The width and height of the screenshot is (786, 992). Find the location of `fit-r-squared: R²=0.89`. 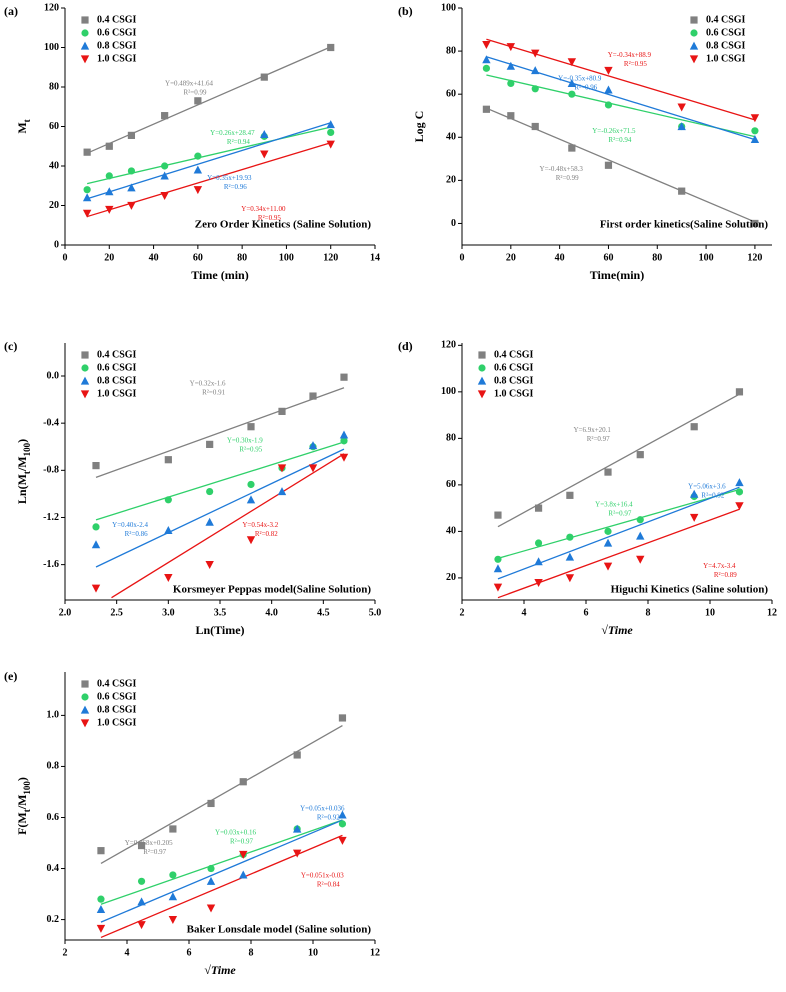

fit-r-squared: R²=0.89 is located at coordinates (725, 575).